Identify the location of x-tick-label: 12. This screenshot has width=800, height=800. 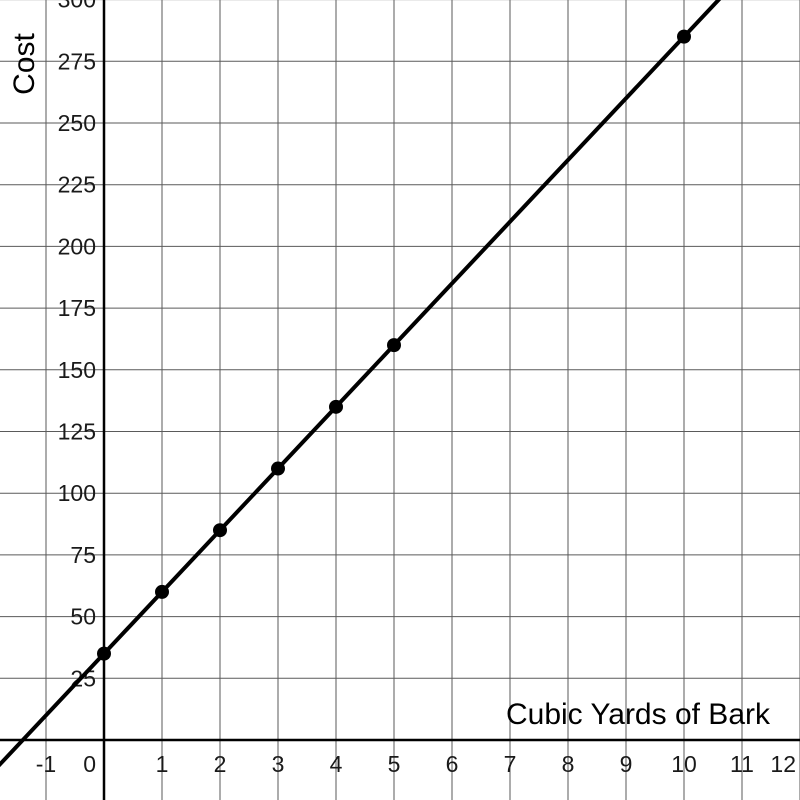
(783, 764).